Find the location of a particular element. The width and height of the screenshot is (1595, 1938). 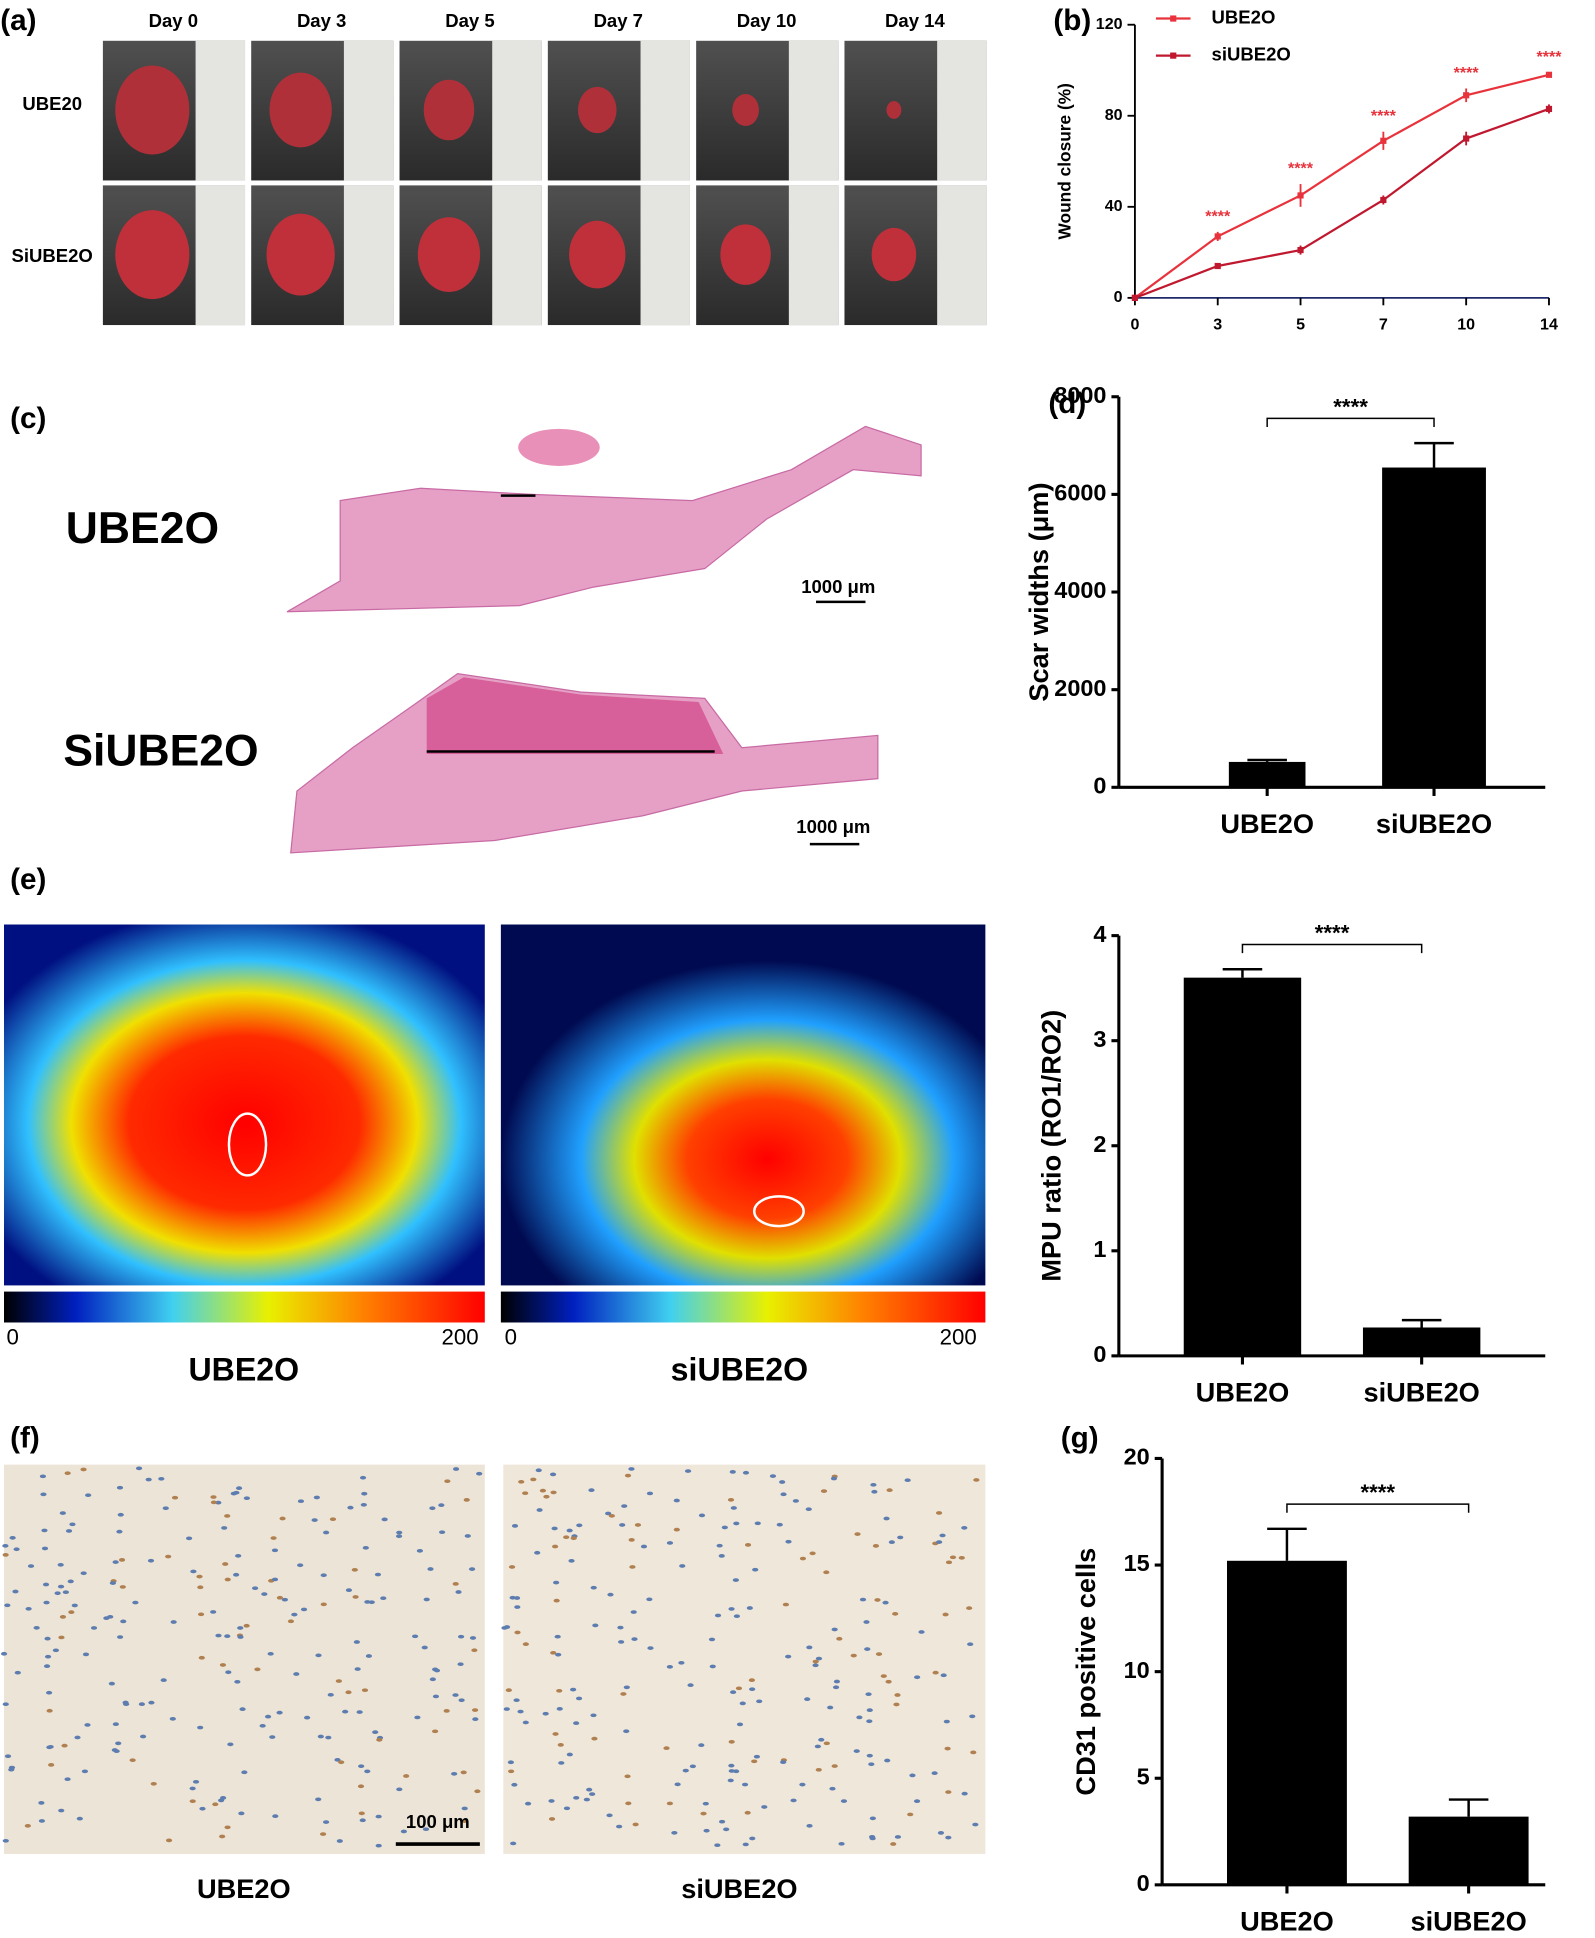

row-label: SiUBE2O is located at coordinates (160, 751).